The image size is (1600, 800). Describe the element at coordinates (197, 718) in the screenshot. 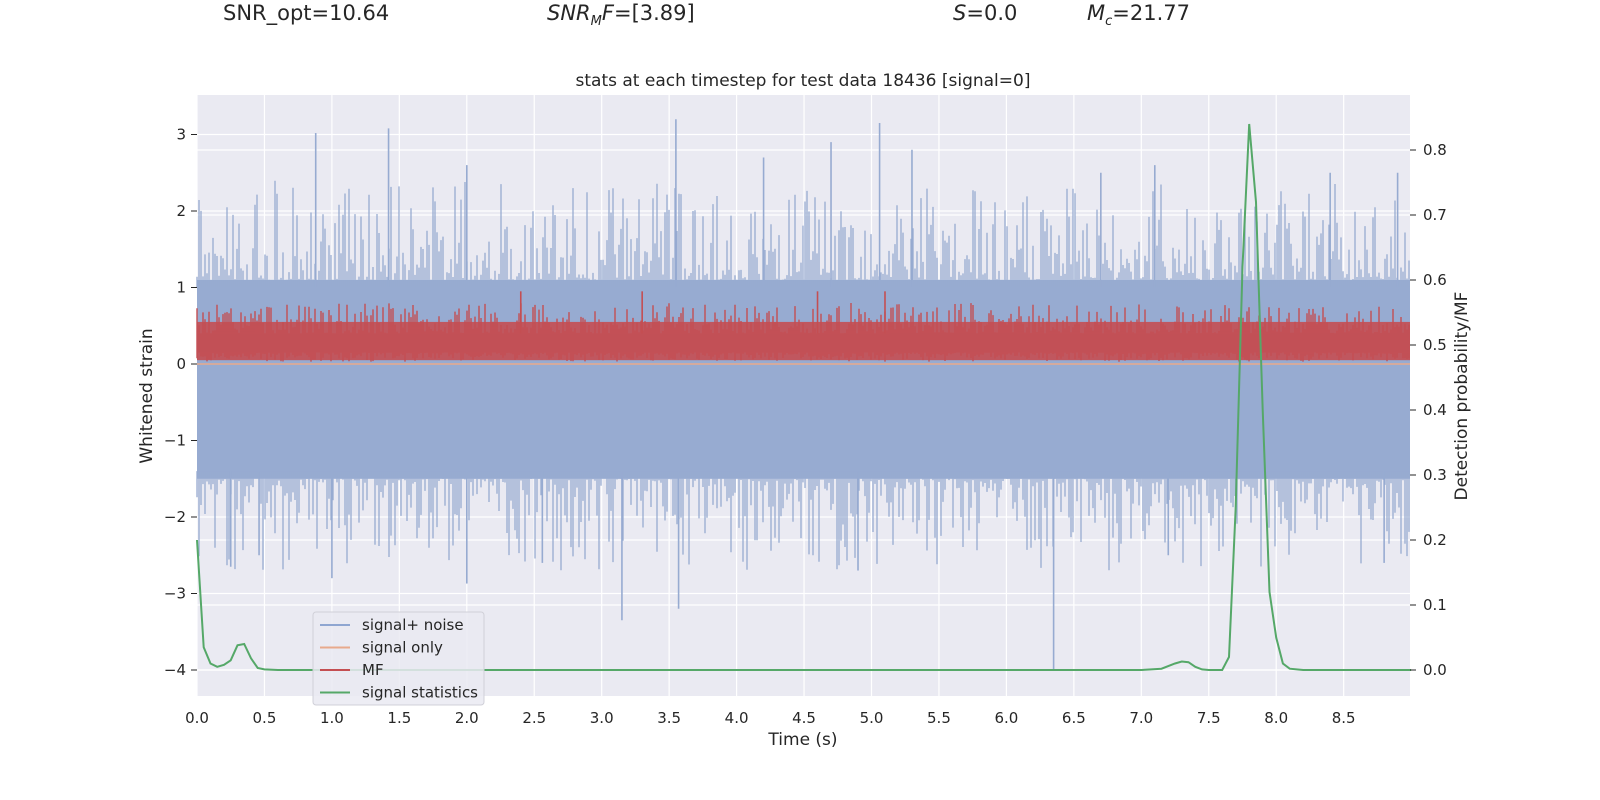

I see `x-tick-label: 0.0` at that location.